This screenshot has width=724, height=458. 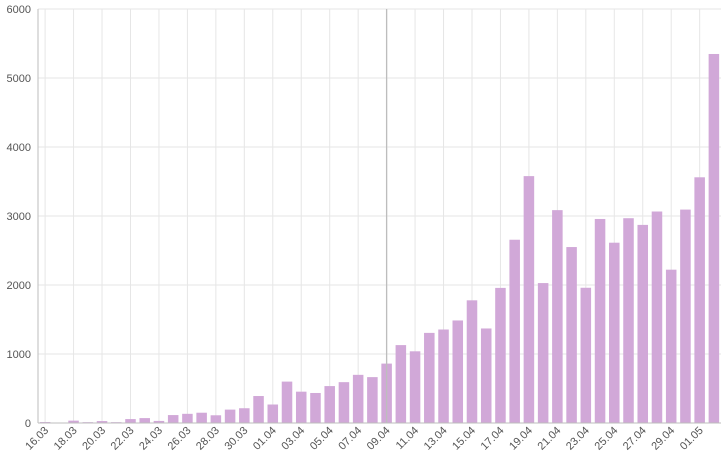 What do you see at coordinates (606, 439) in the screenshot?
I see `x-tick-label: 25.04` at bounding box center [606, 439].